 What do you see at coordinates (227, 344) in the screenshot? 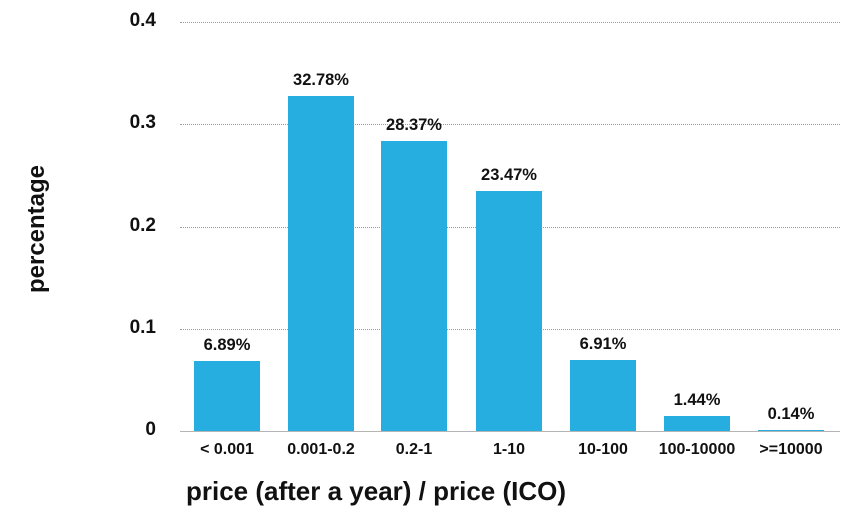
I see `bar-value-label: 6.89%` at bounding box center [227, 344].